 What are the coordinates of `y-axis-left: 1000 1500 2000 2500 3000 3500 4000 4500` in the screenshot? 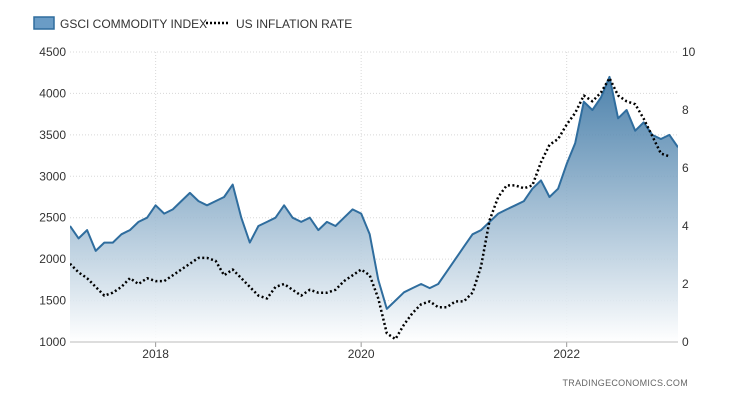 It's located at (52, 197).